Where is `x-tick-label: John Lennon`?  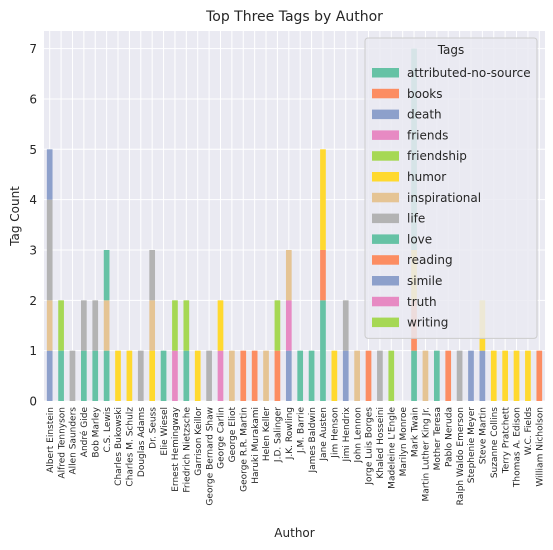 x-tick-label: John Lennon is located at coordinates (358, 435).